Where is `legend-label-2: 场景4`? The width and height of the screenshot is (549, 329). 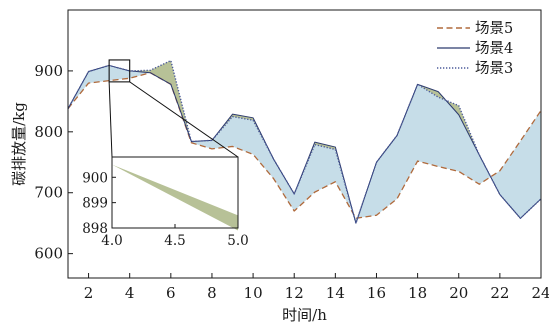 legend-label-2: 场景4 is located at coordinates (494, 48).